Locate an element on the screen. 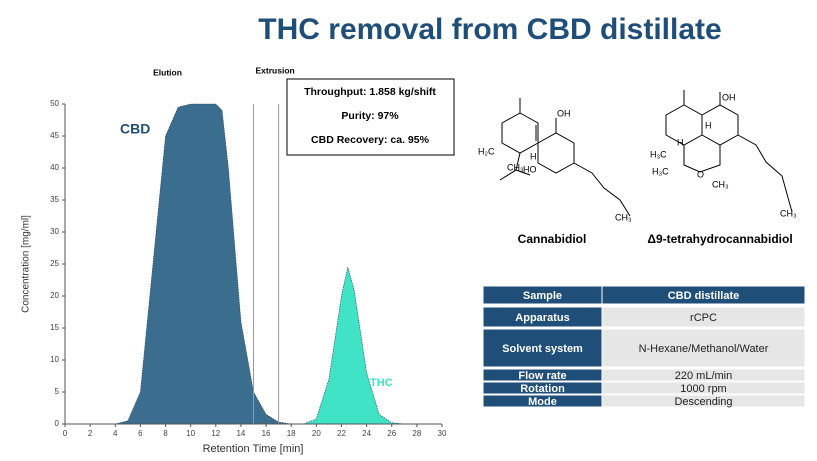 This screenshot has height=461, width=817. x-tick-label: 14 is located at coordinates (240, 433).